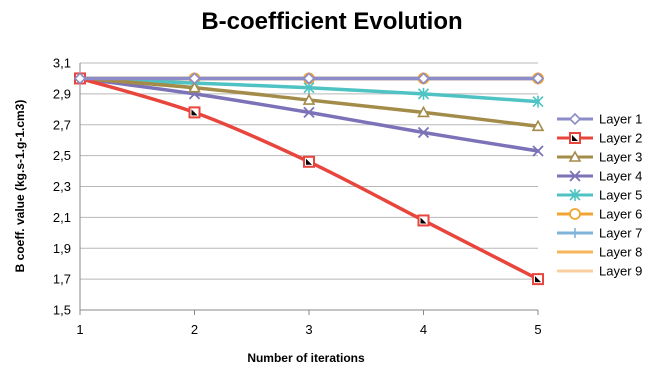 The height and width of the screenshot is (371, 664). I want to click on legend-item: Layer 5, so click(599, 195).